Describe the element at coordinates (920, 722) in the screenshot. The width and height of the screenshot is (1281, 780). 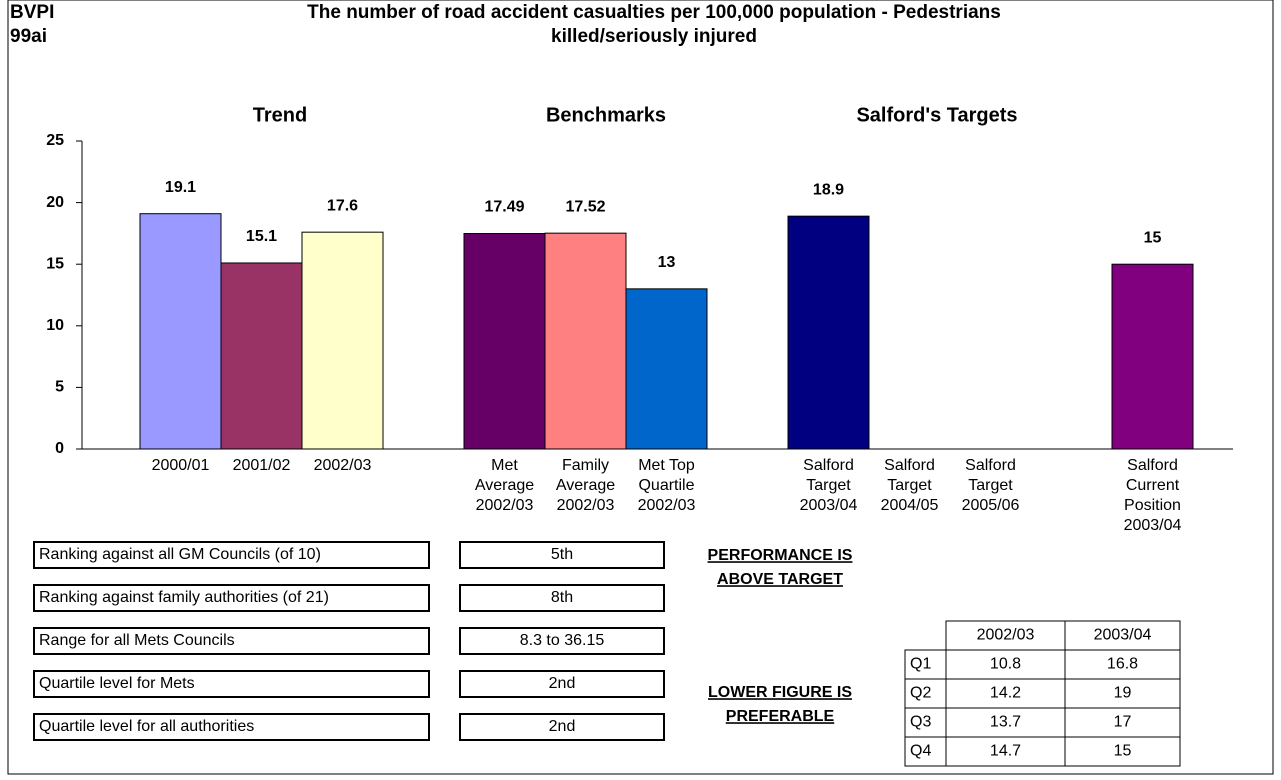
I see `table-cell-text: Q3` at that location.